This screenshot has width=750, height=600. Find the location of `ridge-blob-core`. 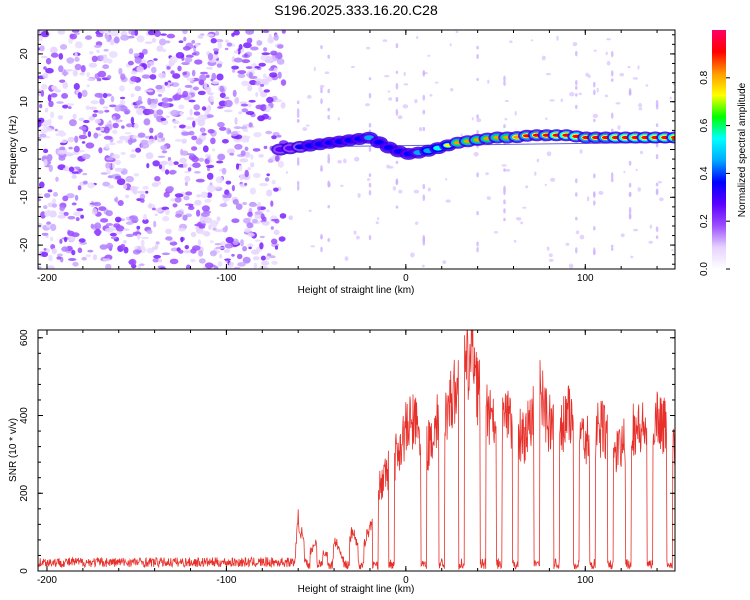

ridge-blob-core is located at coordinates (673, 137).